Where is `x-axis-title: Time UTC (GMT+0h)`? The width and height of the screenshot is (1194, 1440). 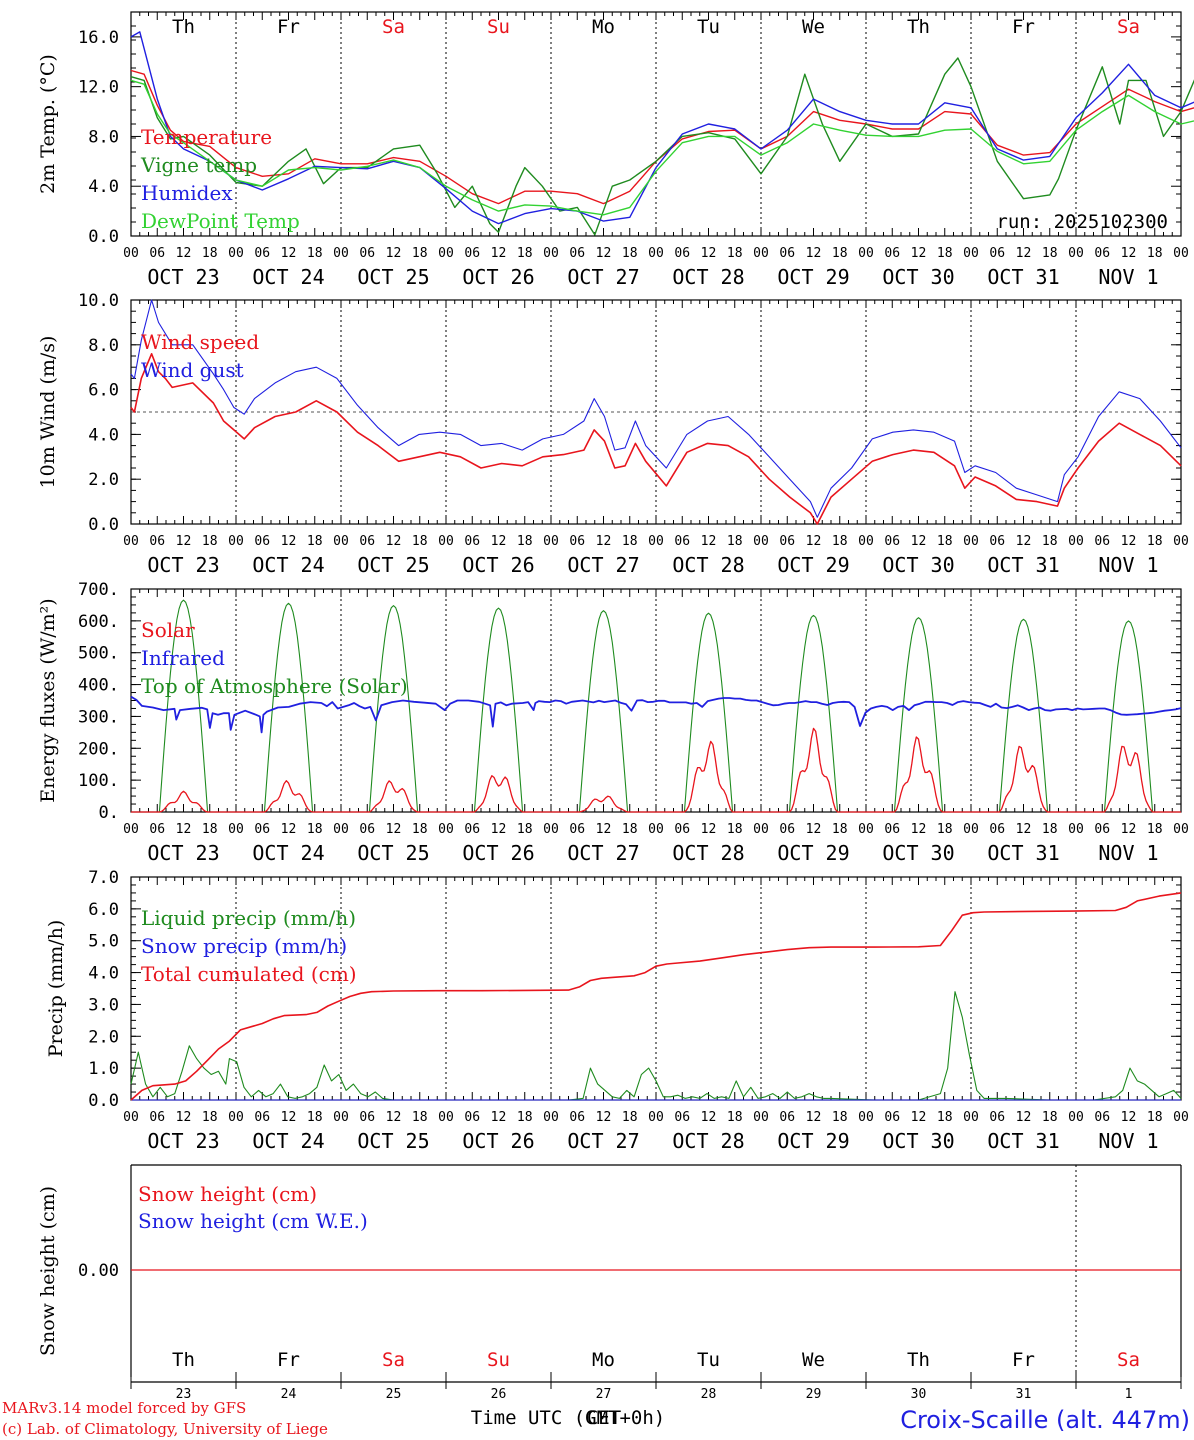 x-axis-title: Time UTC (GMT+0h) is located at coordinates (568, 1418).